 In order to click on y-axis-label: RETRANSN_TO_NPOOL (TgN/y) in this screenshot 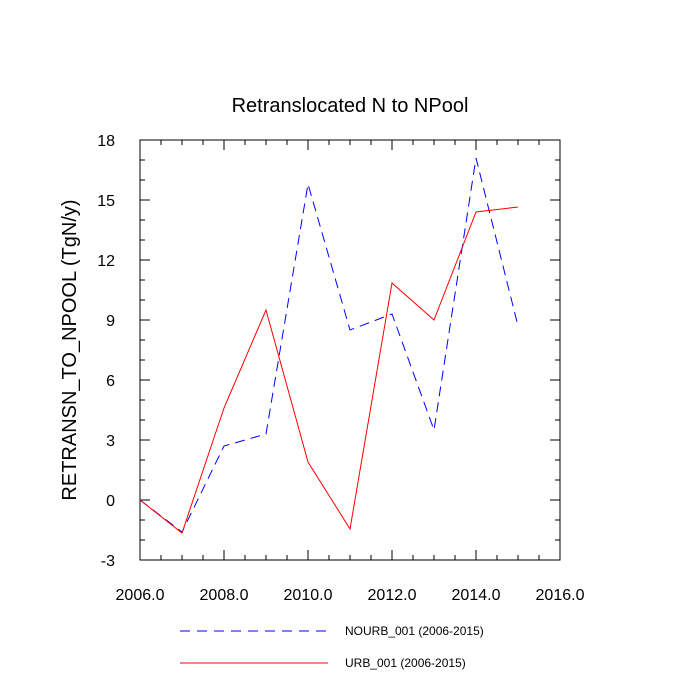, I will do `click(70, 349)`.